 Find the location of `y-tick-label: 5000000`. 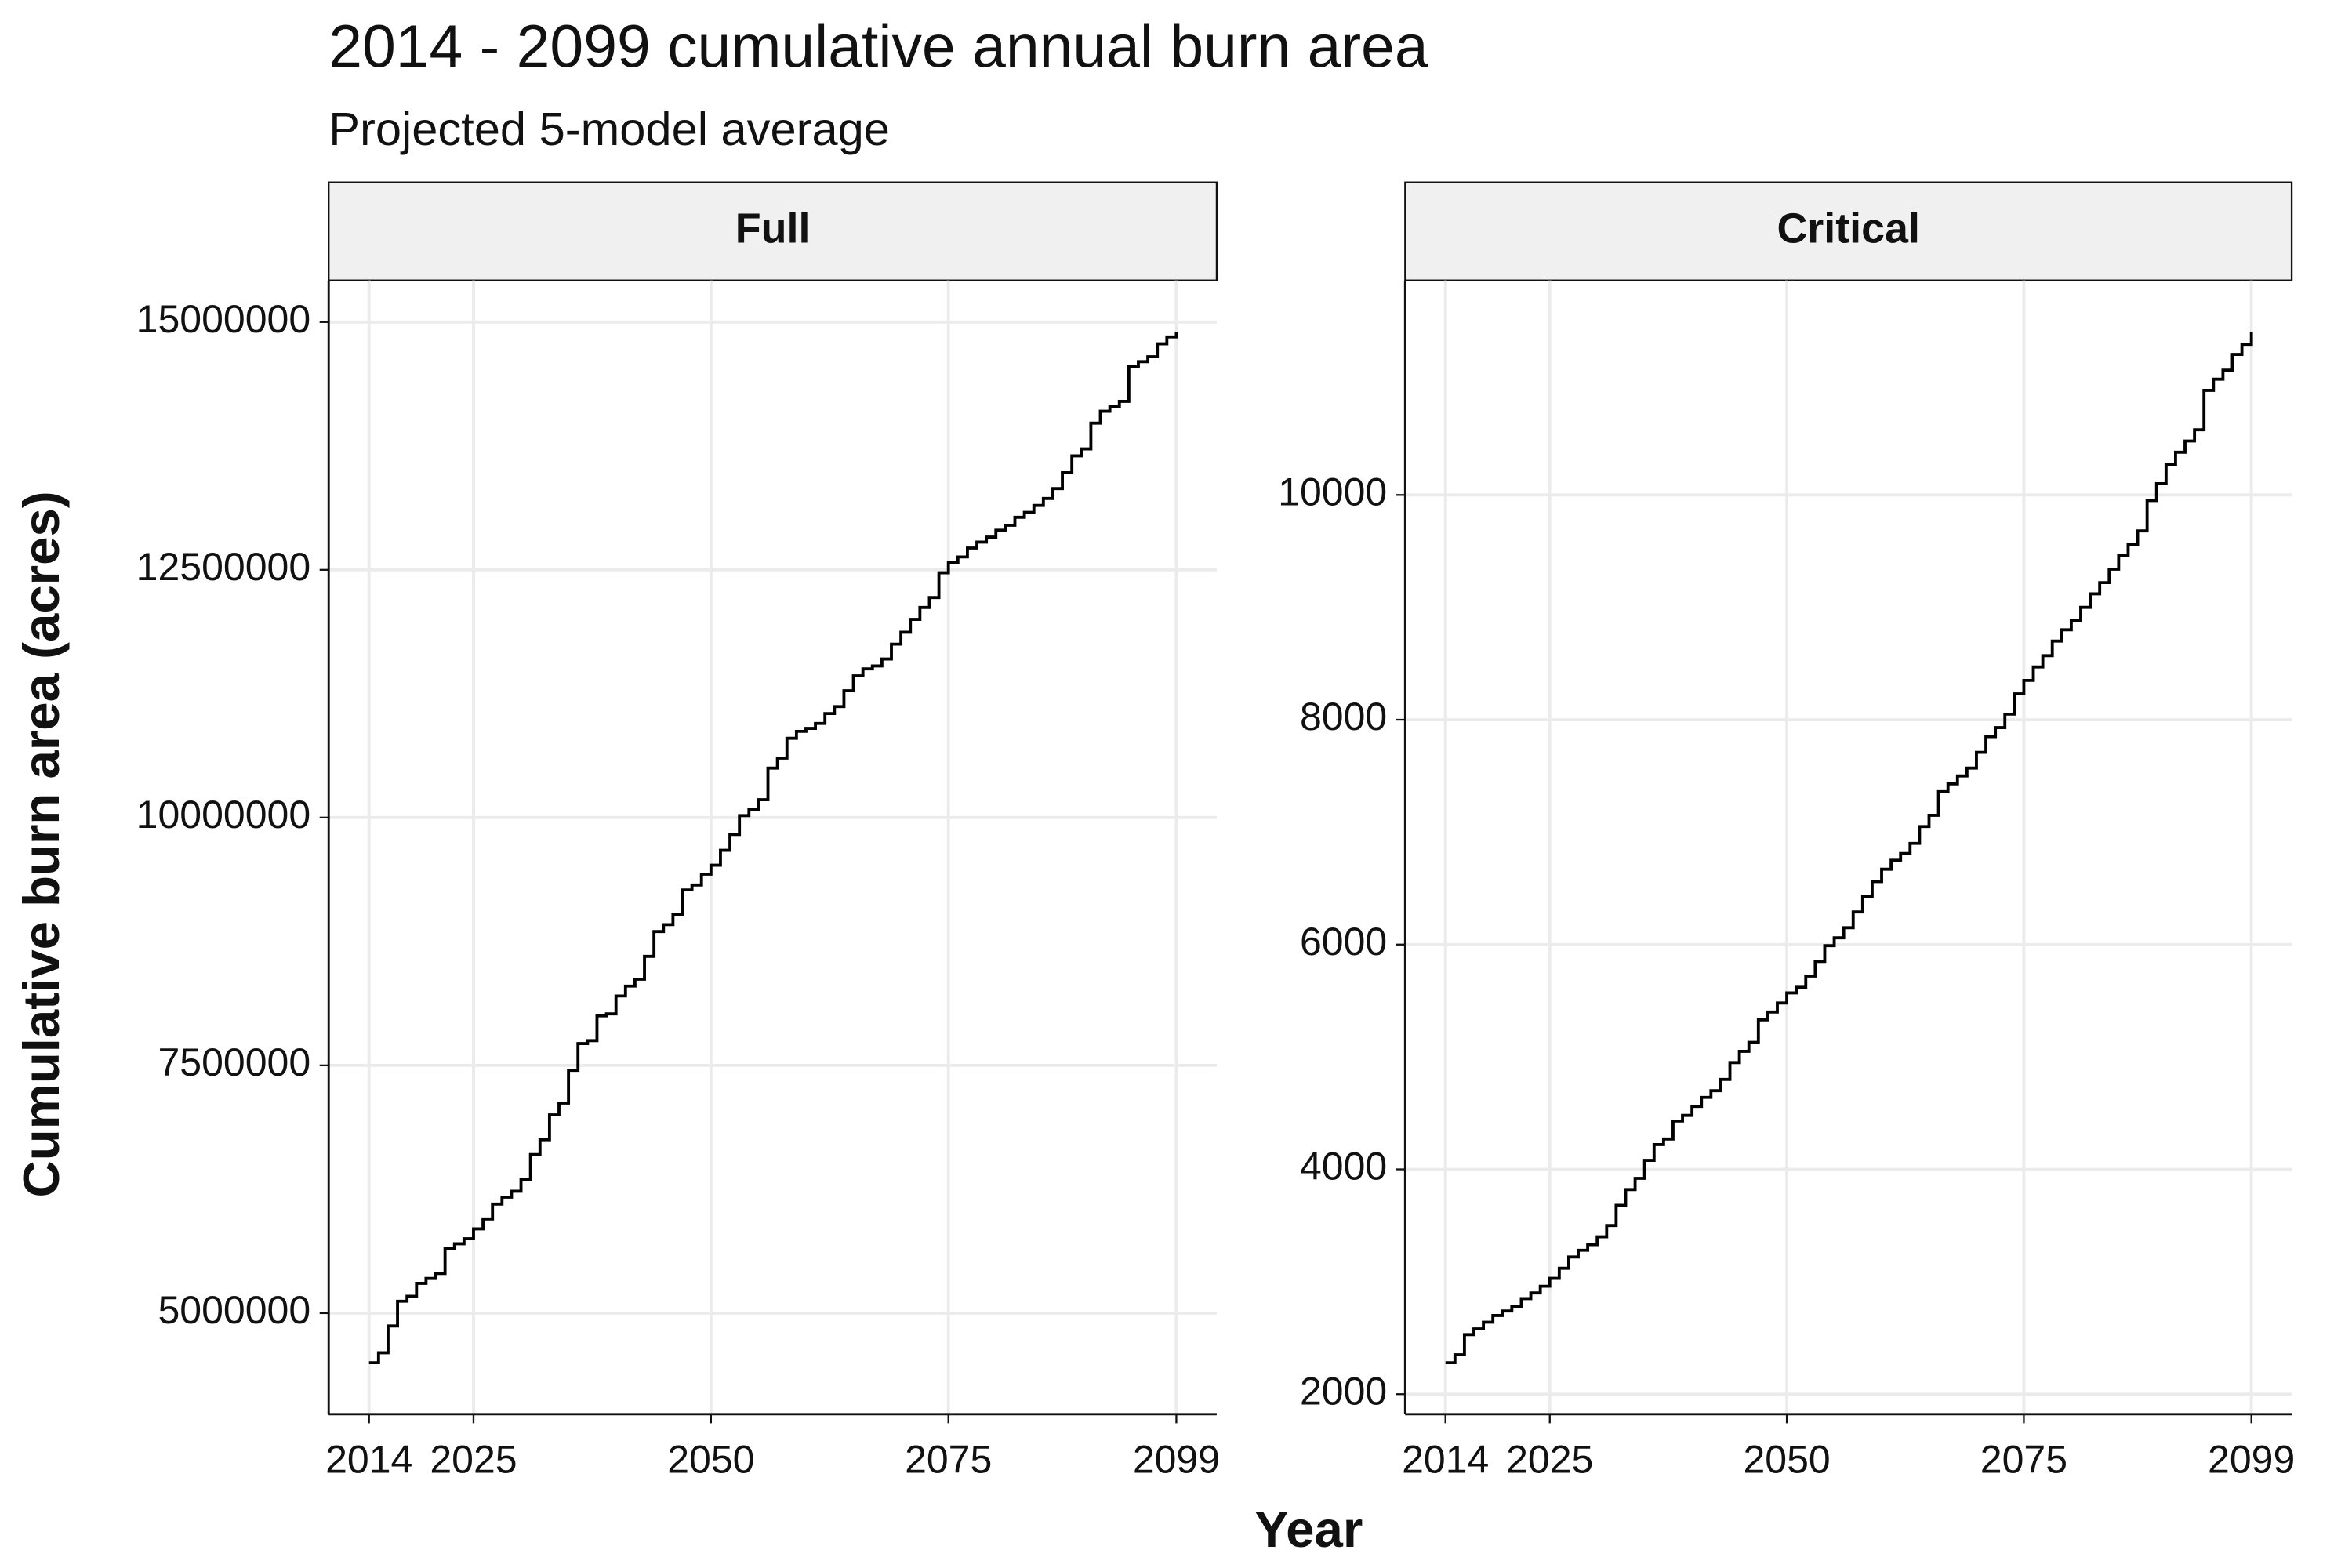

y-tick-label: 5000000 is located at coordinates (234, 1310).